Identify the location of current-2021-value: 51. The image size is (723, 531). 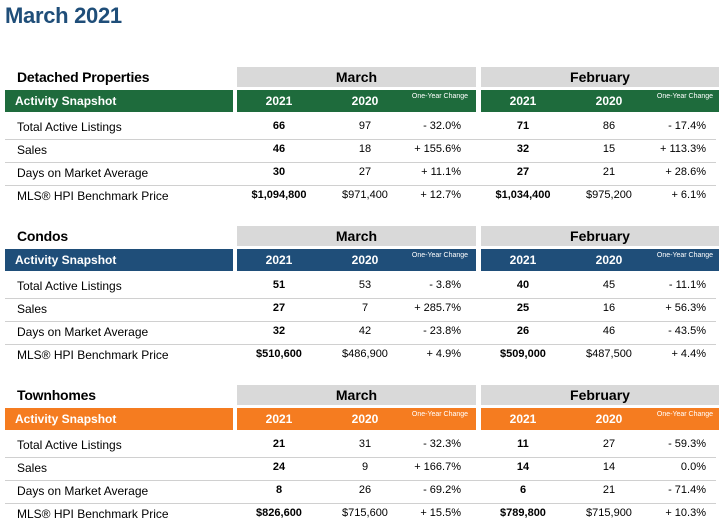
(279, 285).